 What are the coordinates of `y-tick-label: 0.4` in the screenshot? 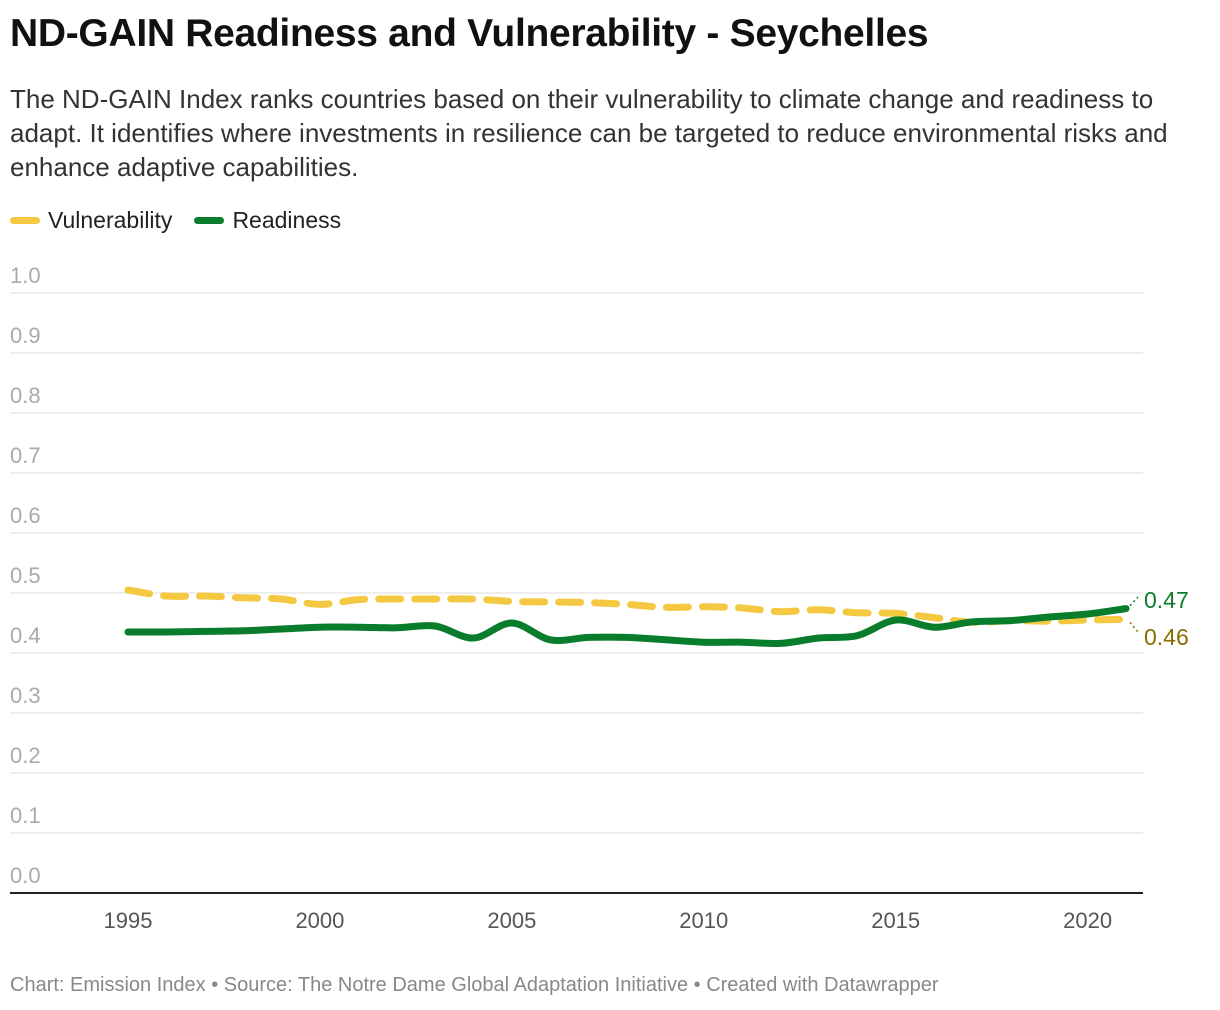 It's located at (25, 635).